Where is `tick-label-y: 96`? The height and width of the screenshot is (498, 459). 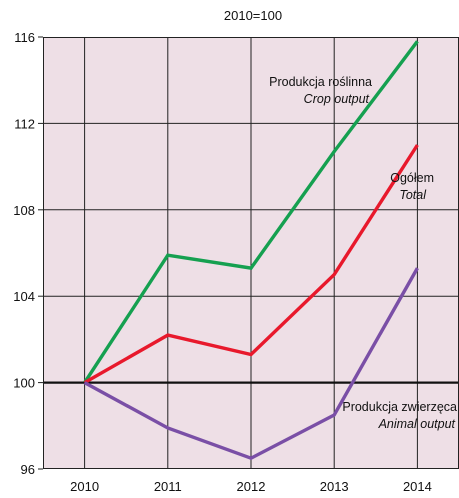
tick-label-y: 96 is located at coordinates (28, 469).